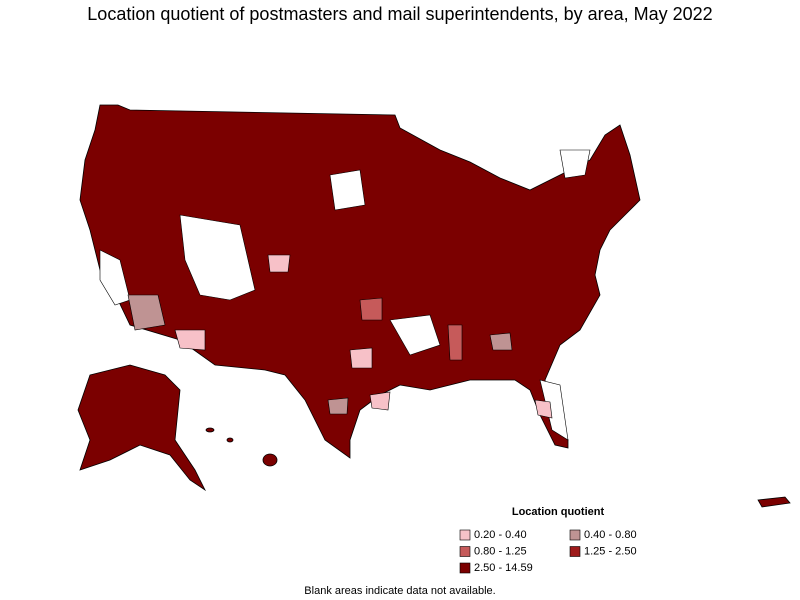 Image resolution: width=800 pixels, height=600 pixels. I want to click on alaska, so click(142, 428).